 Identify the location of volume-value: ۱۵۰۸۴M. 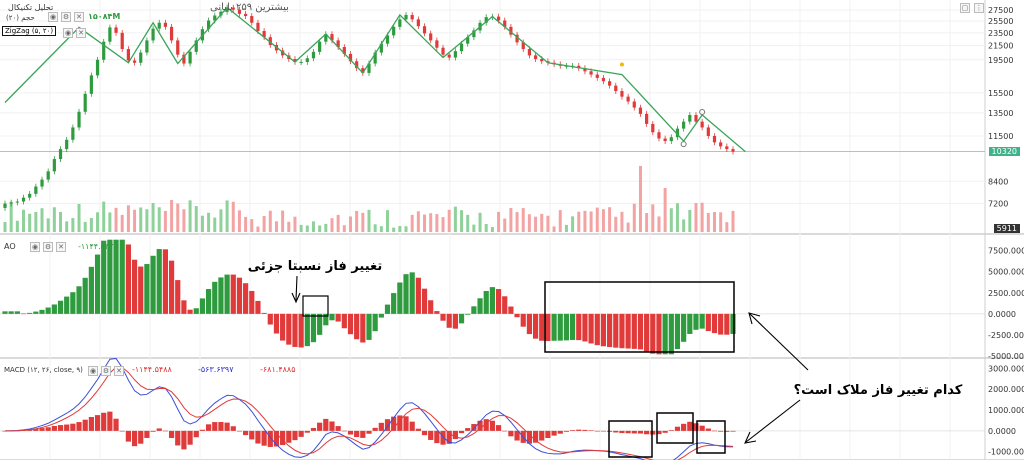
(104, 16).